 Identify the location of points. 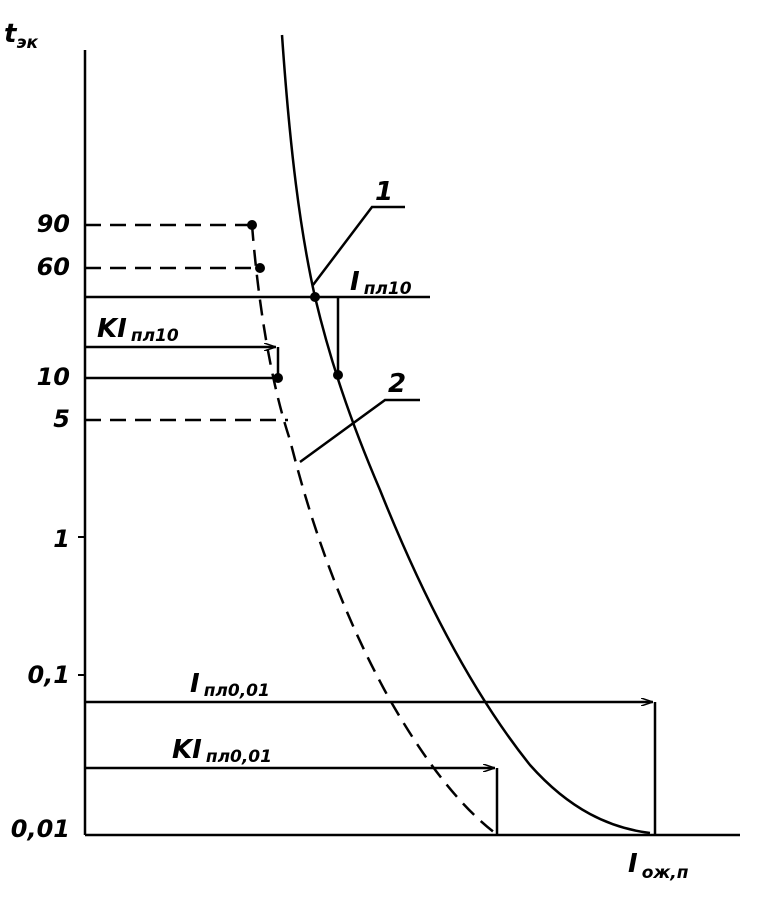
(295, 301).